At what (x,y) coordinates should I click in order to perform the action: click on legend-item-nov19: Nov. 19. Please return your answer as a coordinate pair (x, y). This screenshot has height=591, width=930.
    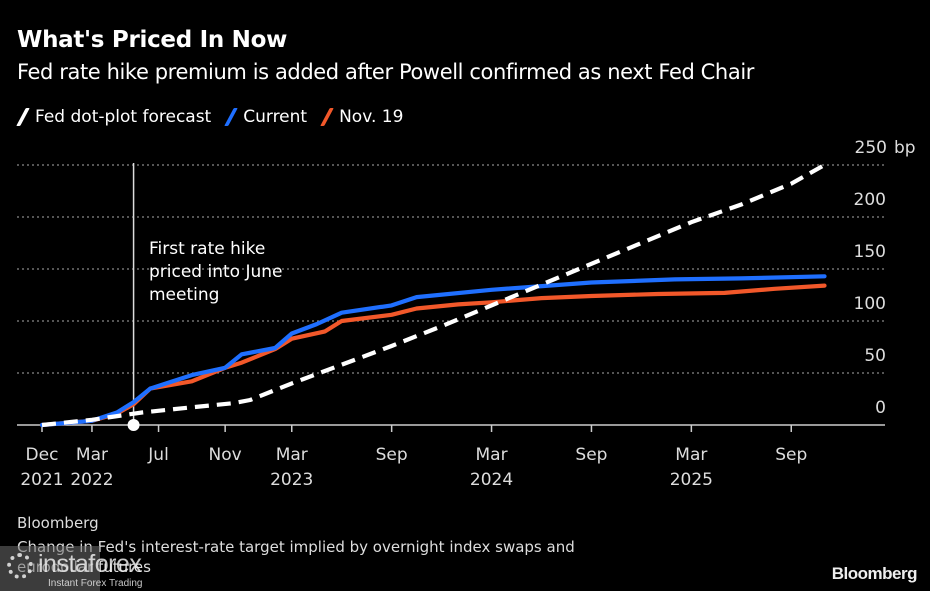
    Looking at the image, I should click on (362, 117).